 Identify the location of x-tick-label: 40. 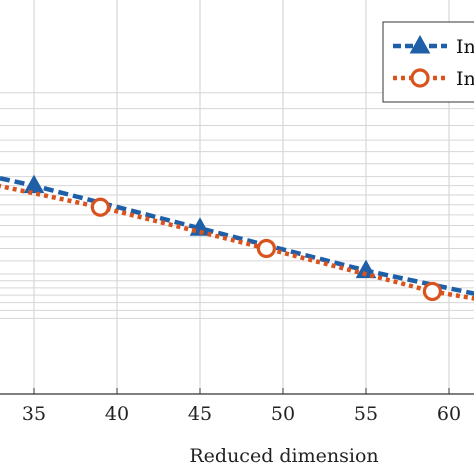
(117, 414).